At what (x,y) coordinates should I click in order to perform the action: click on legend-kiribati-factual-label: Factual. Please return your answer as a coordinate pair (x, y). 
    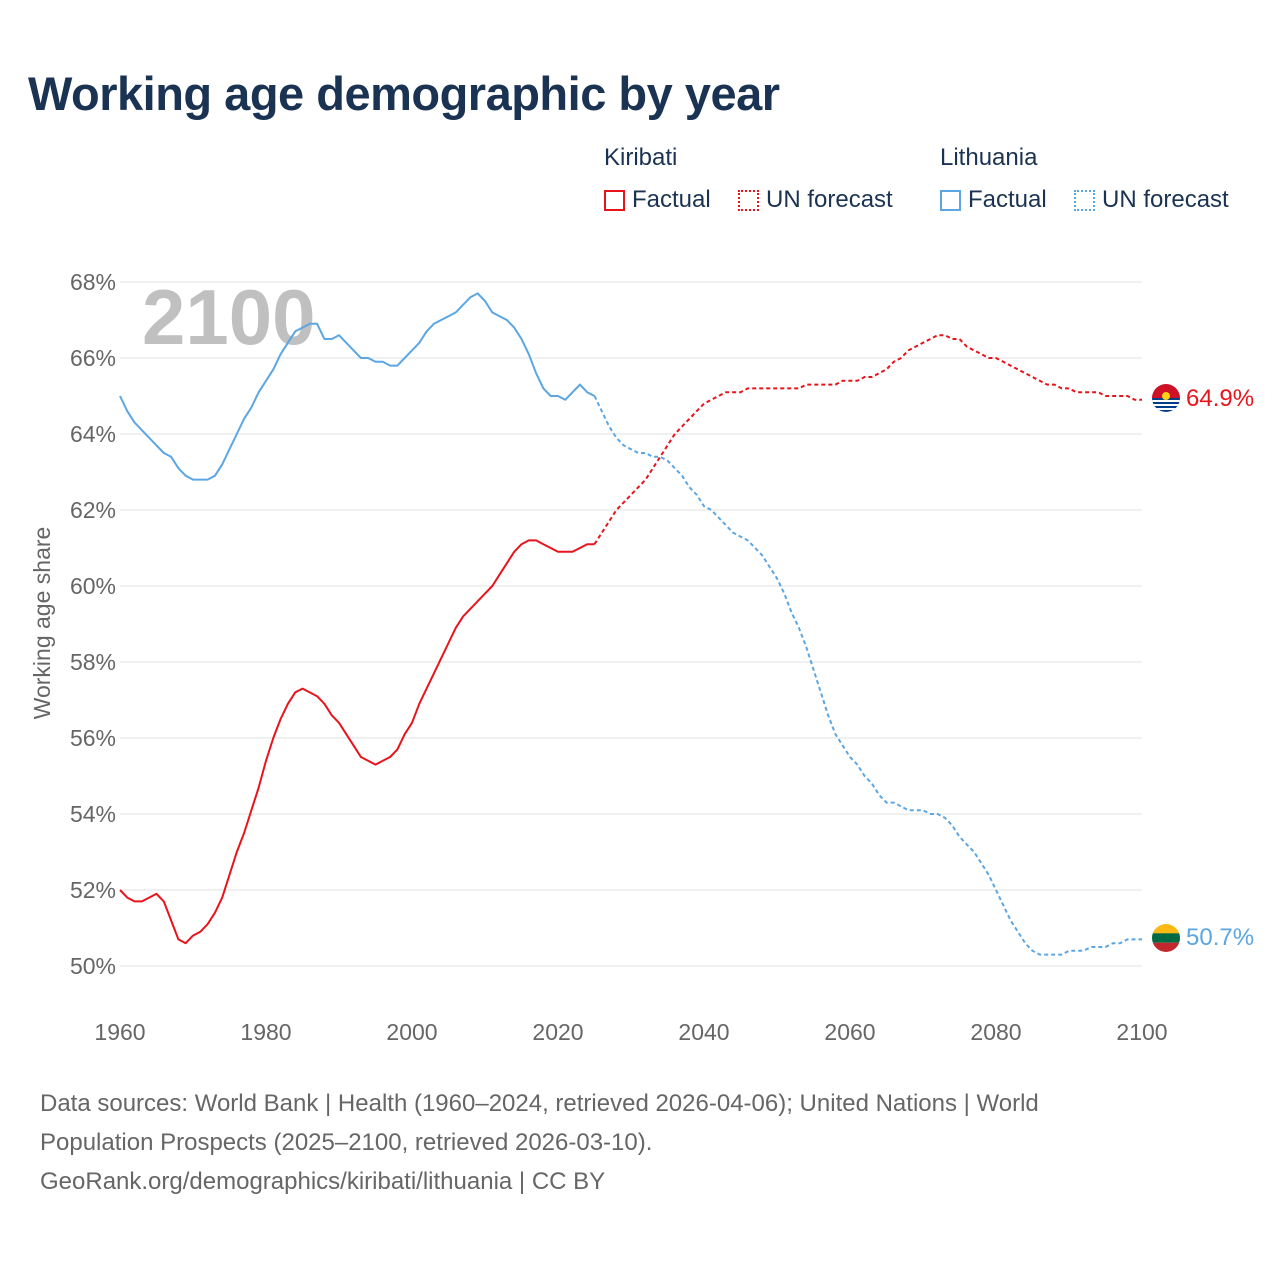
    Looking at the image, I should click on (671, 199).